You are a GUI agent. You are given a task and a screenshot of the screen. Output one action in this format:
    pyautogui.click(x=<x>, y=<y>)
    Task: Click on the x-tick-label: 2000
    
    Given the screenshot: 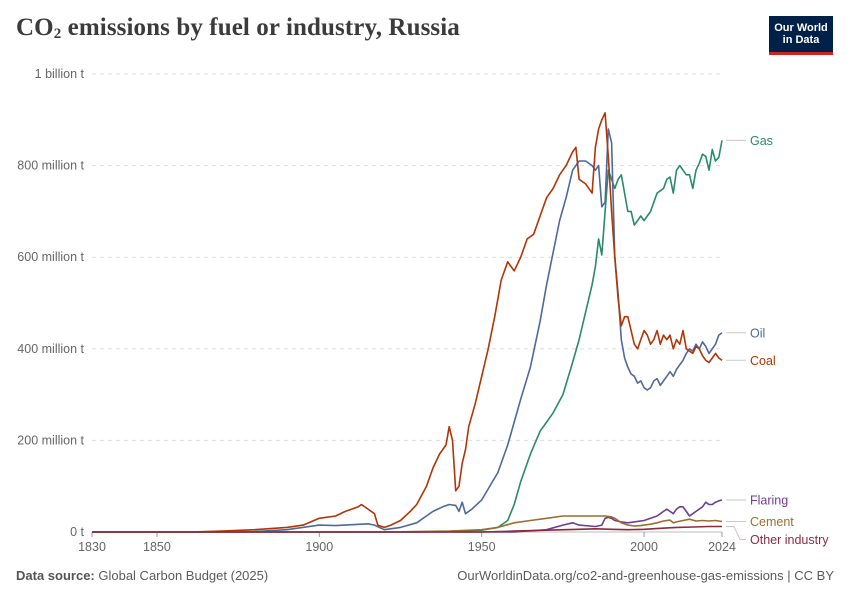 What is the action you would take?
    pyautogui.click(x=644, y=547)
    